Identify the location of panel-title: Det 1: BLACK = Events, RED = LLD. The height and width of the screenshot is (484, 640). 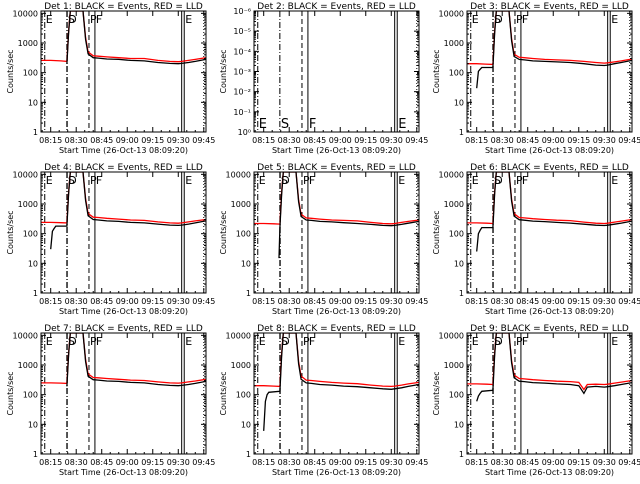
(123, 7).